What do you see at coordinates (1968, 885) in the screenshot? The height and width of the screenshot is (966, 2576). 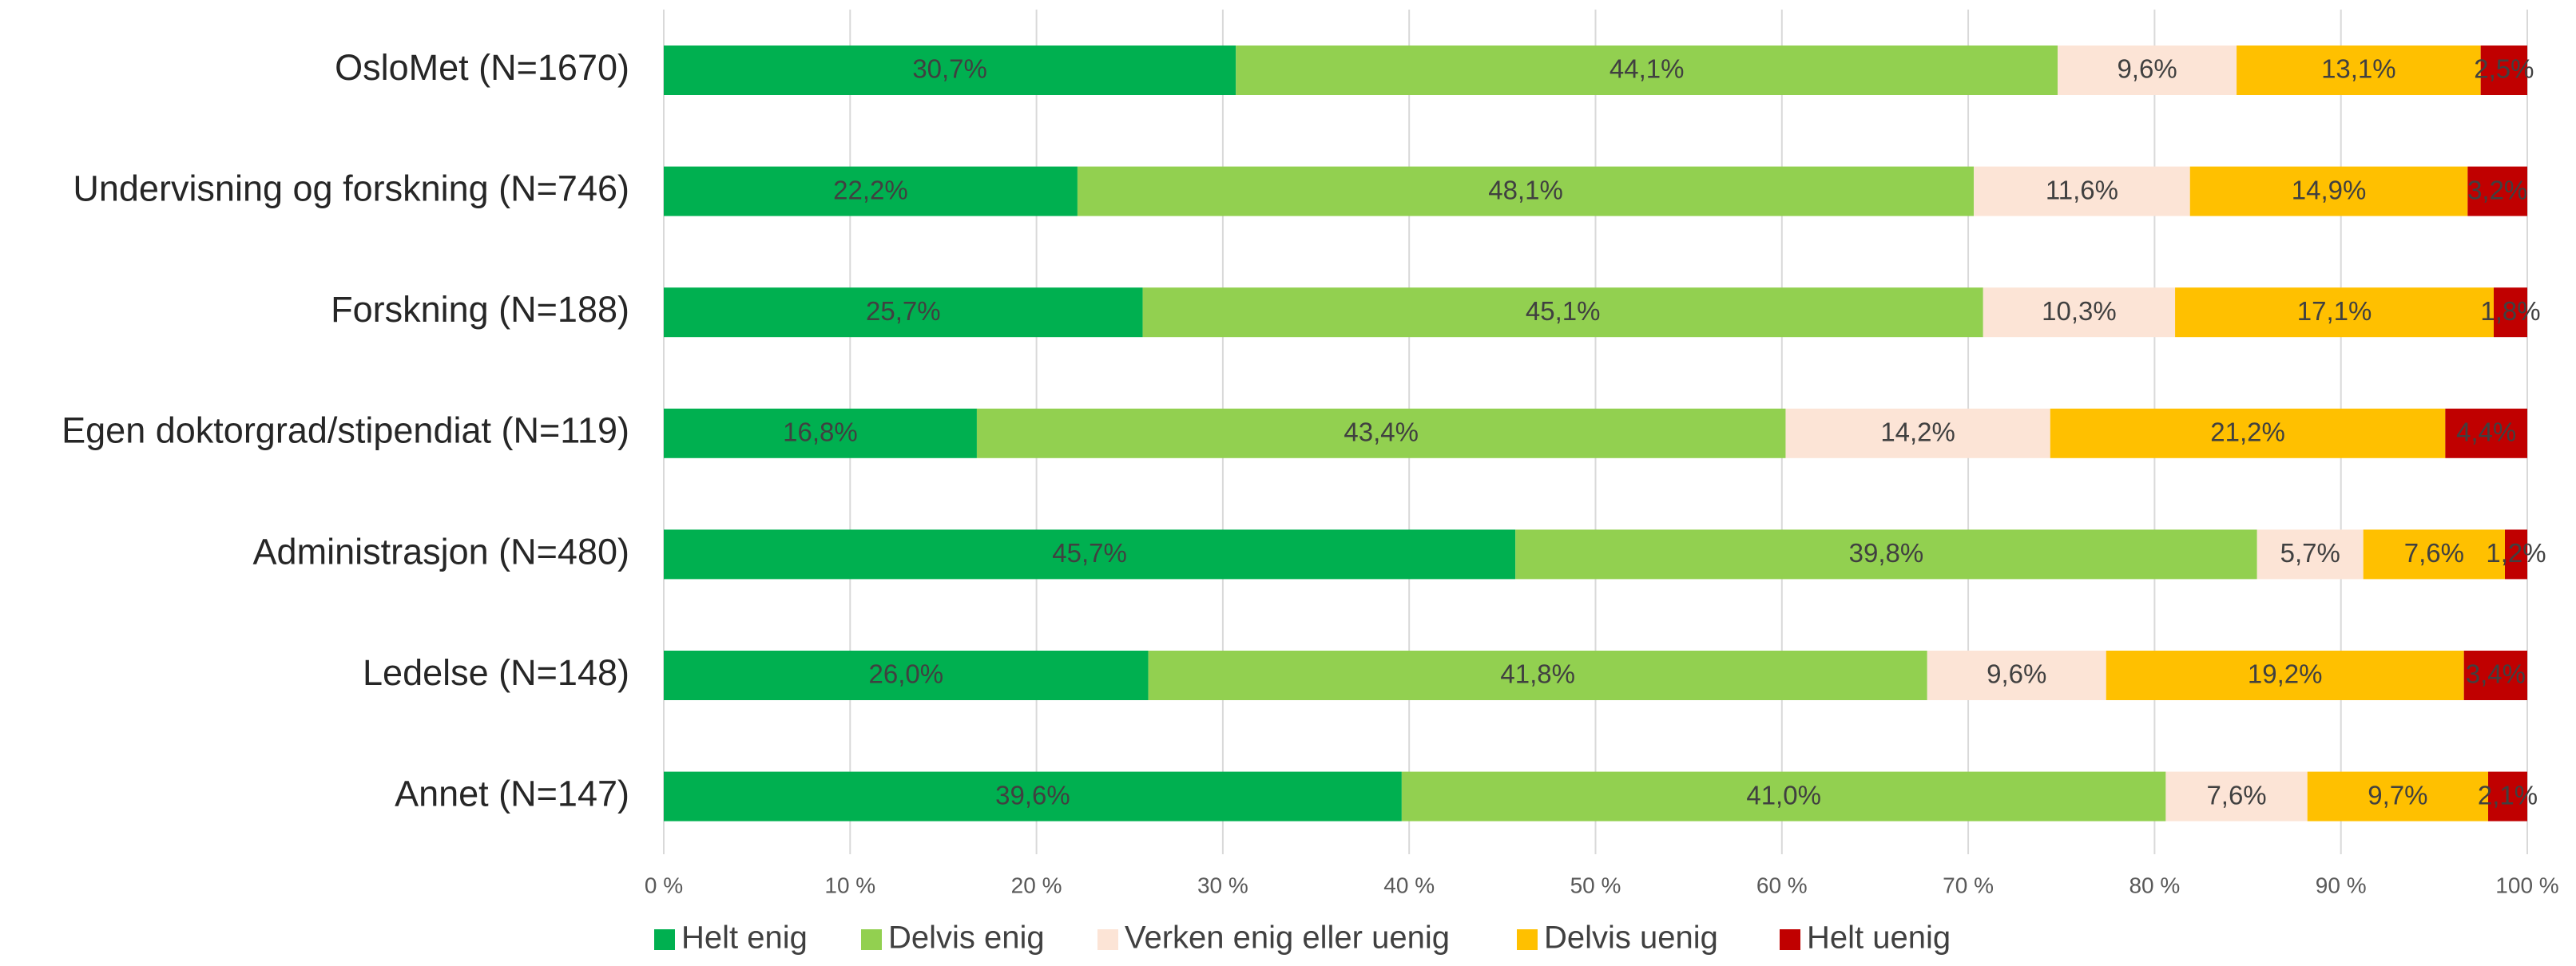 I see `x-tick-label: 70 %` at bounding box center [1968, 885].